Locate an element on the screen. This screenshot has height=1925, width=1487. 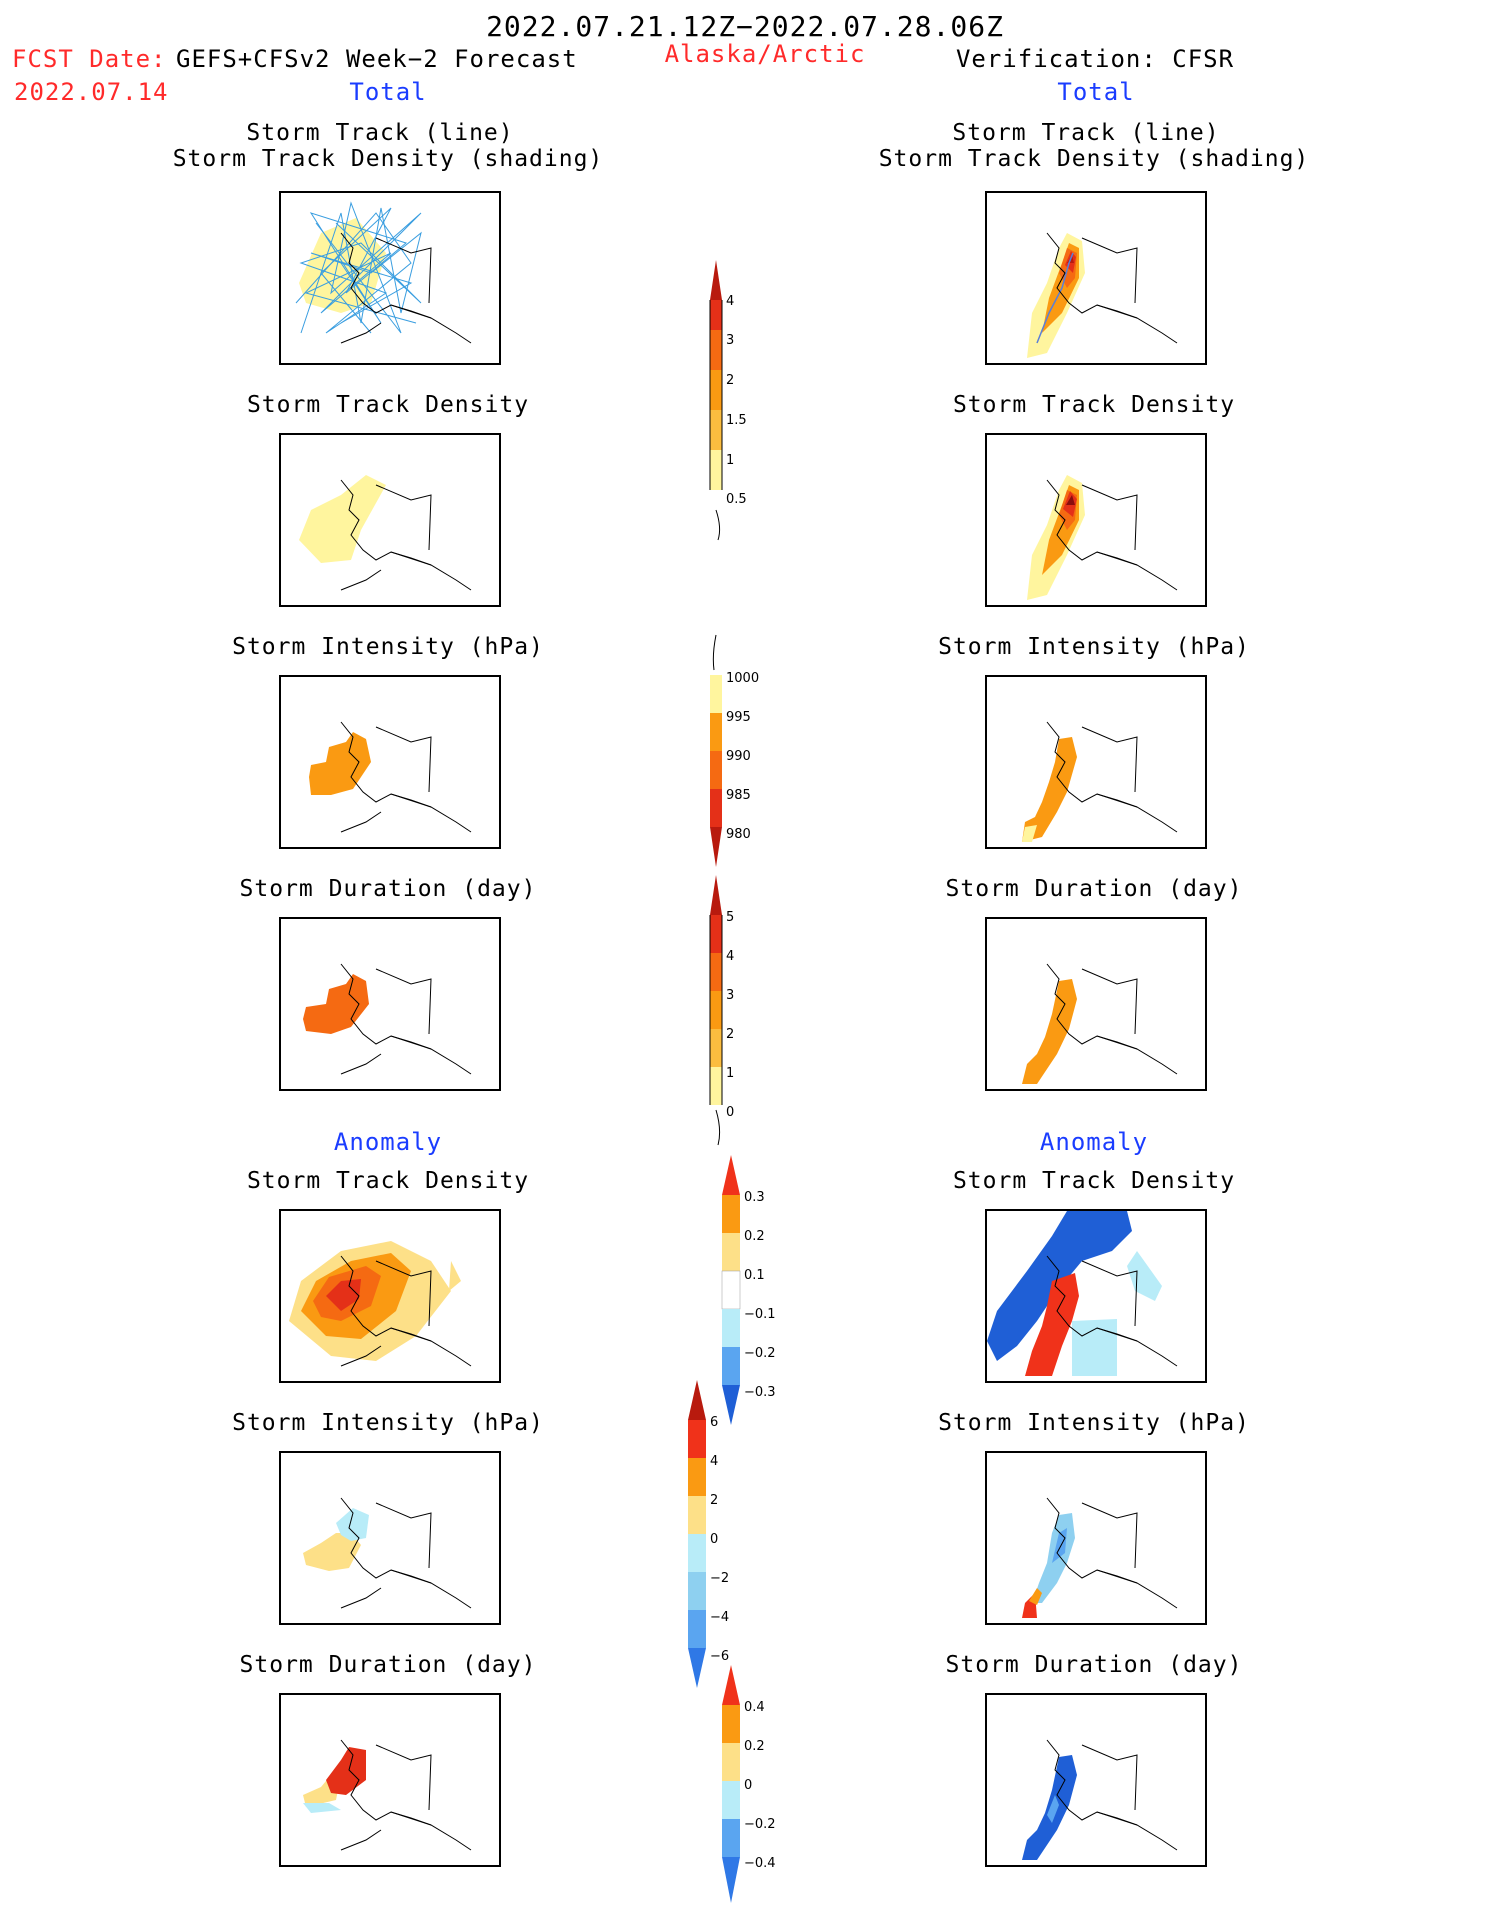
colorbar-density-anom: 0.3 0.2 0.1 −0.1 −0.2 −0.3 is located at coordinates (771, 1294).